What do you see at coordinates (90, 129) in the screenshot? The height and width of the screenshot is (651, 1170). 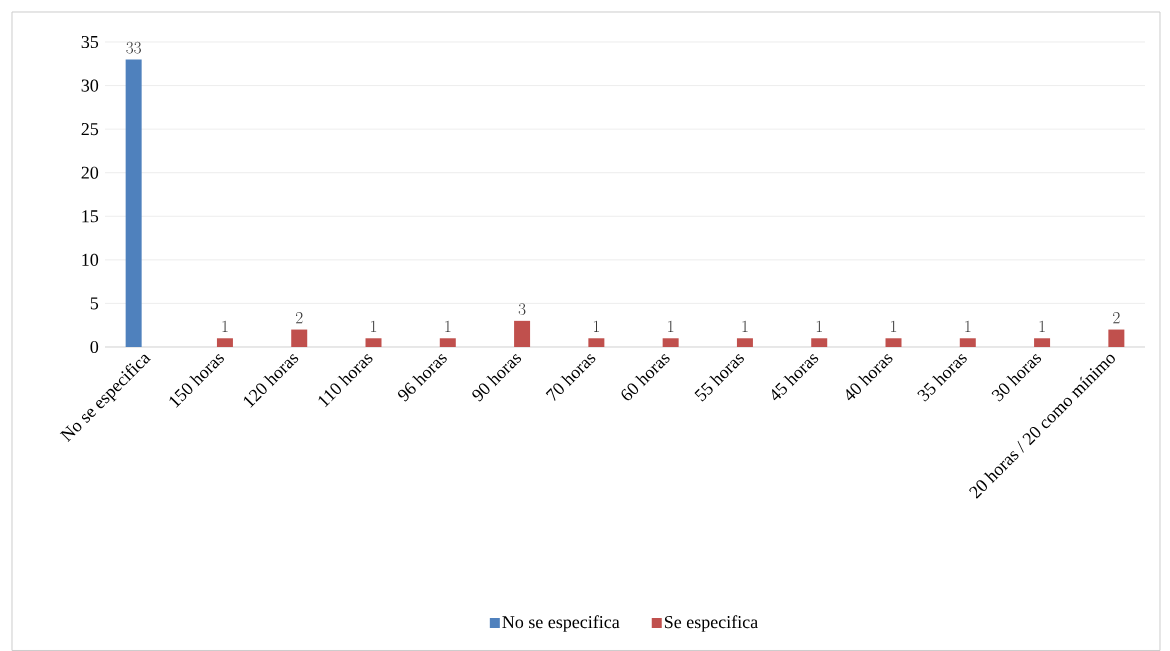 I see `y-tick-label: 25` at bounding box center [90, 129].